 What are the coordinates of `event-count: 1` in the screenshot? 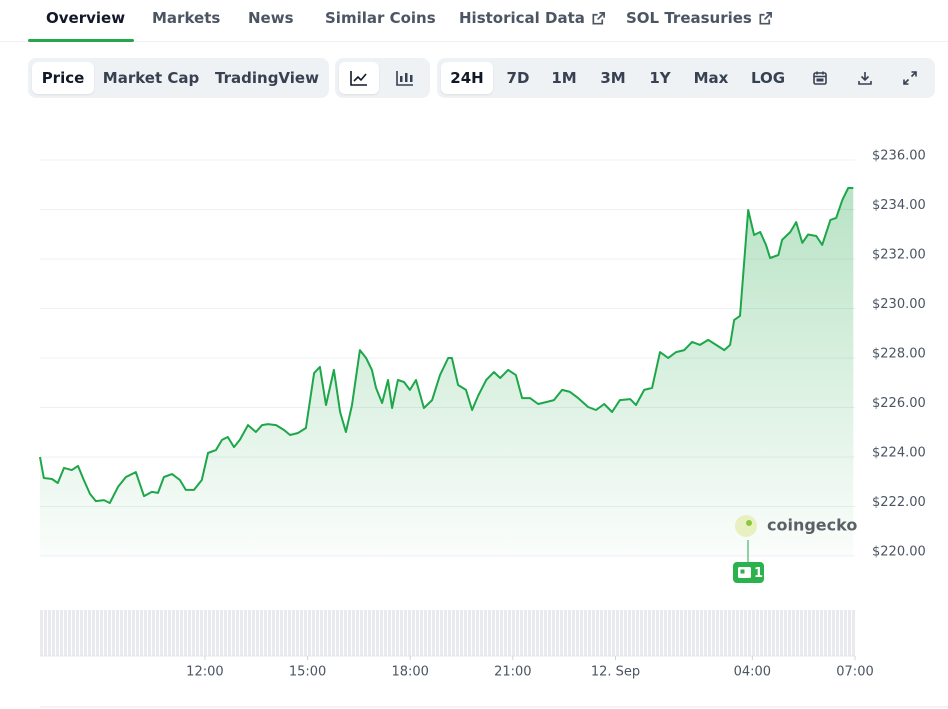 It's located at (758, 573).